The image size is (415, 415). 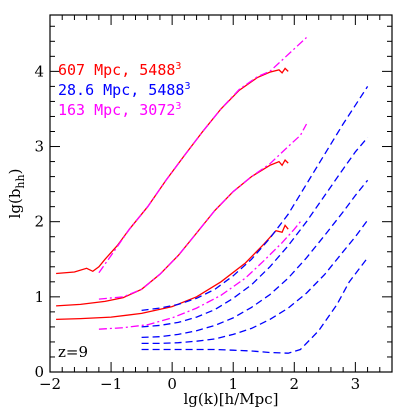 I want to click on legend-entry: 163 Mpc, 30723, so click(x=119, y=110).